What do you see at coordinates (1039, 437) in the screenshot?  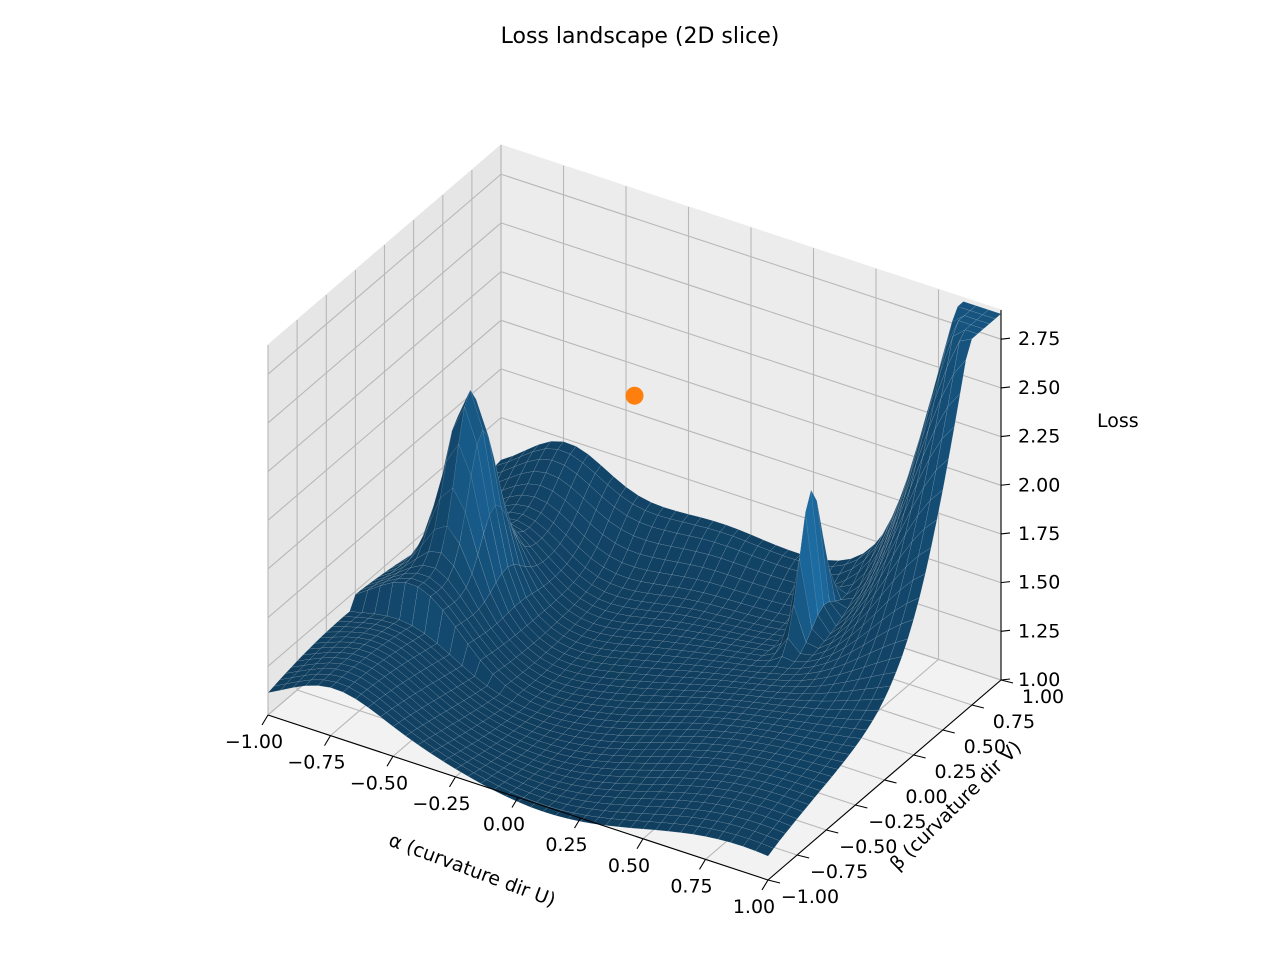 I see `z-tick-label: 2.25` at bounding box center [1039, 437].